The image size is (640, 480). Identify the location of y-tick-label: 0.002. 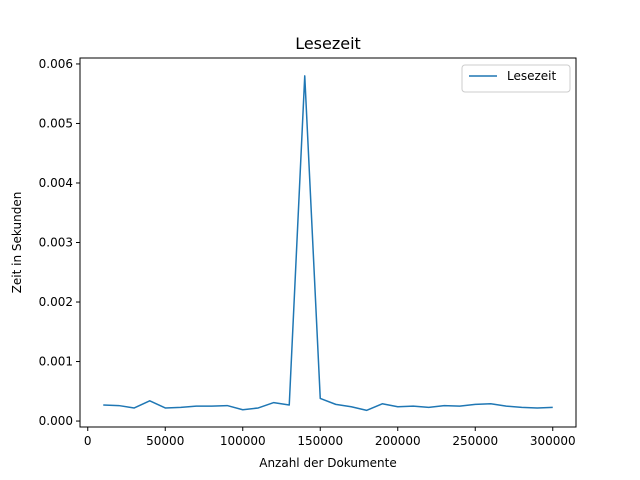
(56, 302).